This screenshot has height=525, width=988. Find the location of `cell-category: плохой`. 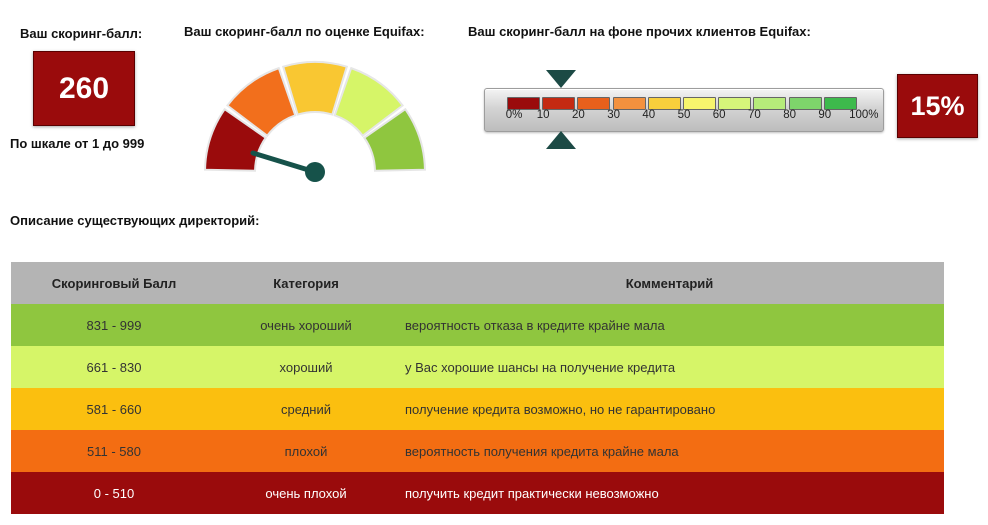

cell-category: плохой is located at coordinates (306, 451).